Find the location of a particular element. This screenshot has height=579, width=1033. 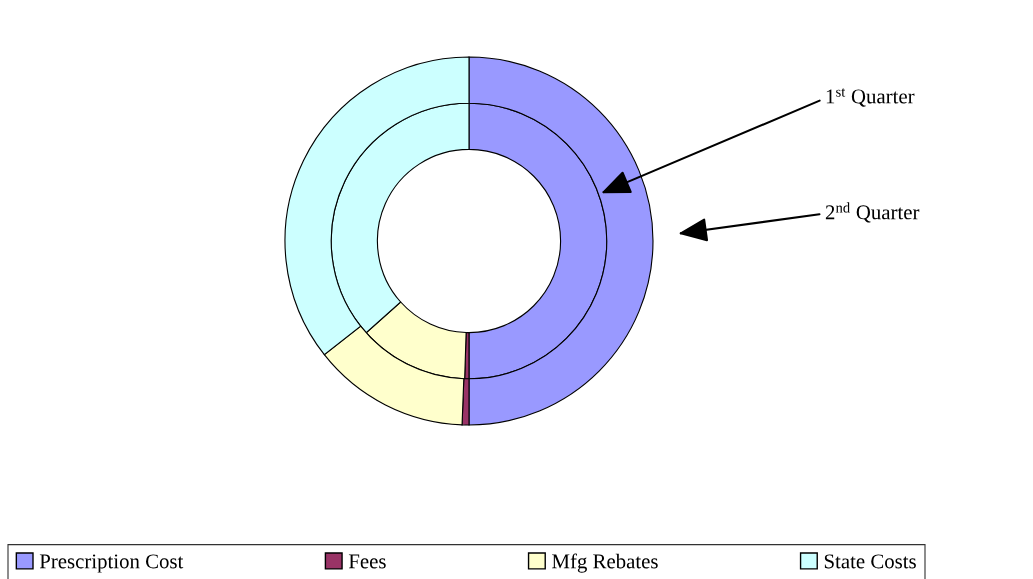

slice-label: 1$^{st}$ Quarter is located at coordinates (870, 97).